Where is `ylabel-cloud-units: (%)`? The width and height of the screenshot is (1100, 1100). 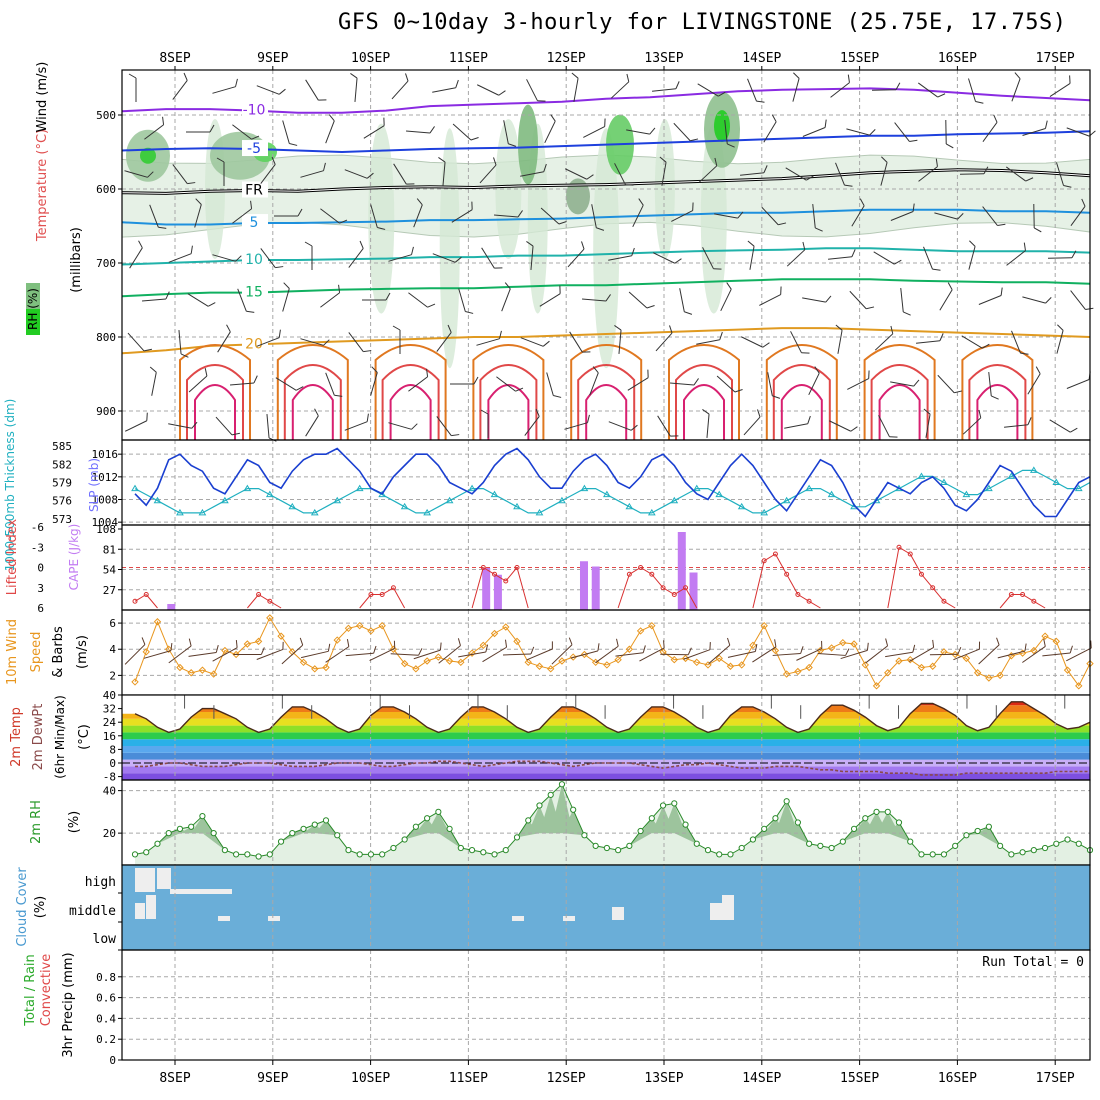 ylabel-cloud-units: (%) is located at coordinates (40, 907).